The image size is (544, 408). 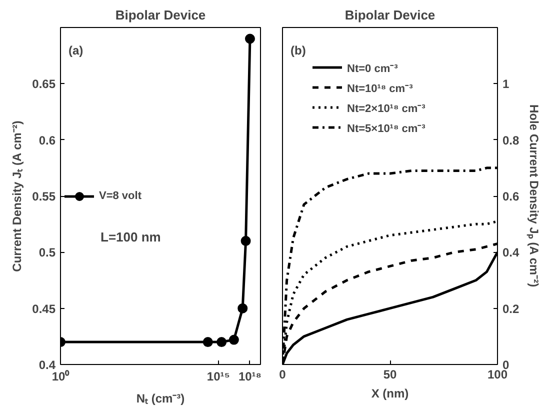 I want to click on x-tick-label: 10¹⁸, so click(x=250, y=377).